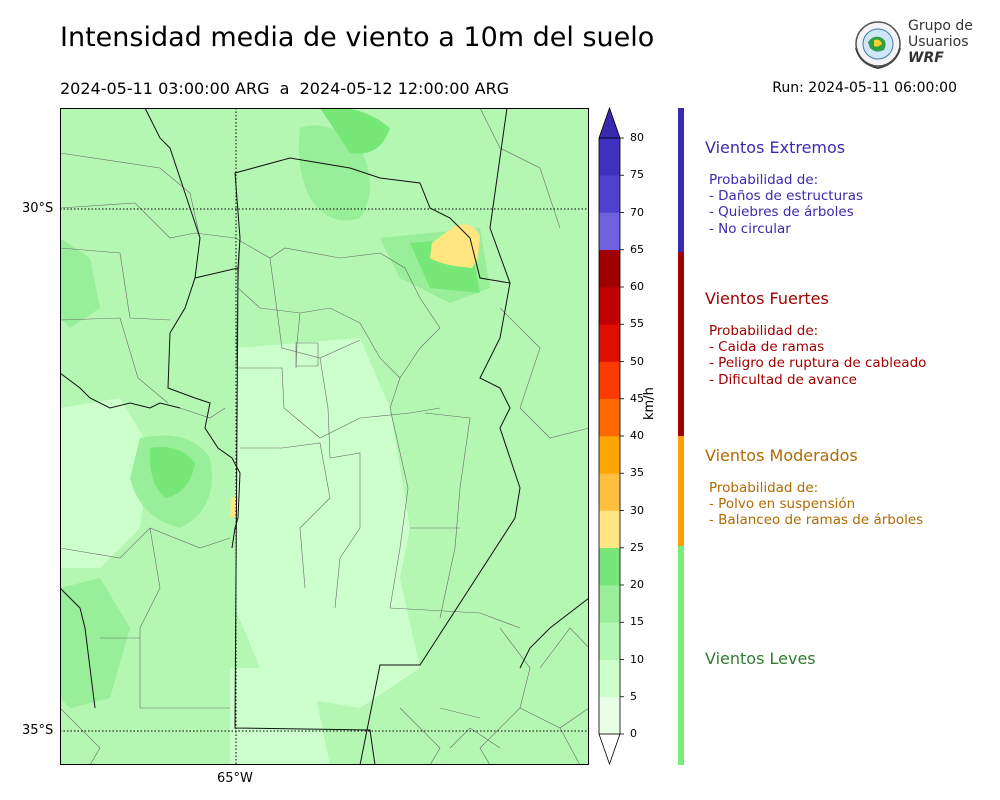 This screenshot has width=1000, height=800. Describe the element at coordinates (926, 58) in the screenshot. I see `logo-line3: WRF` at that location.